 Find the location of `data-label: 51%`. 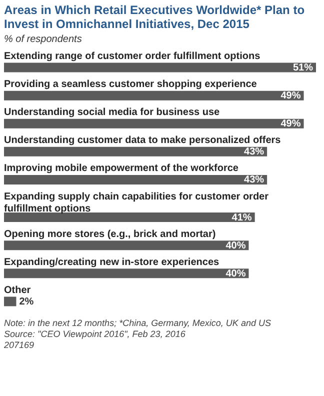

data-label: 51% is located at coordinates (303, 68).